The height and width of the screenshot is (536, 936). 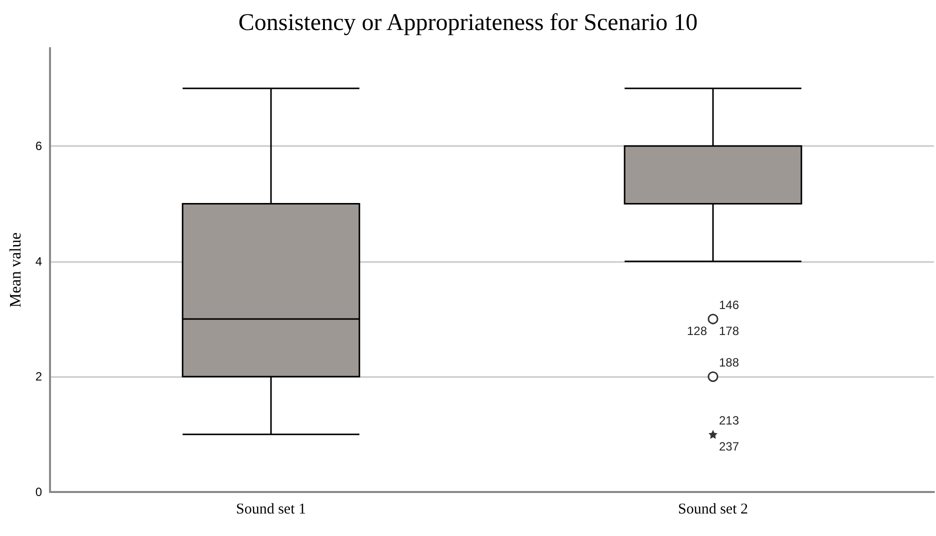 What do you see at coordinates (729, 363) in the screenshot?
I see `annotation: 188` at bounding box center [729, 363].